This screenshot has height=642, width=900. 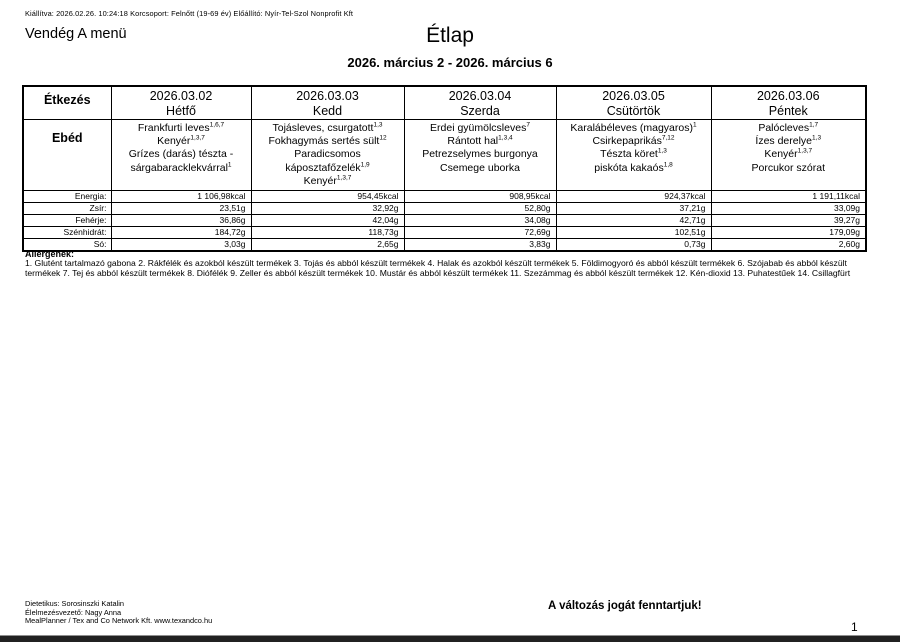 What do you see at coordinates (327, 196) in the screenshot?
I see `nutrition-value-day-2: 954,45kcal` at bounding box center [327, 196].